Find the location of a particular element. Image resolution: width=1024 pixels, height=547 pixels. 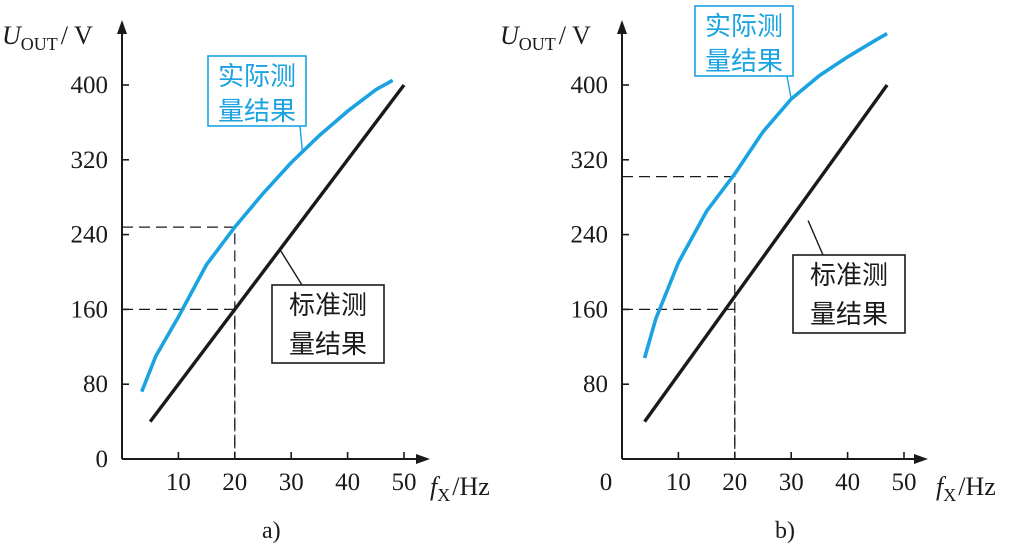

panel-label: b) is located at coordinates (785, 531).